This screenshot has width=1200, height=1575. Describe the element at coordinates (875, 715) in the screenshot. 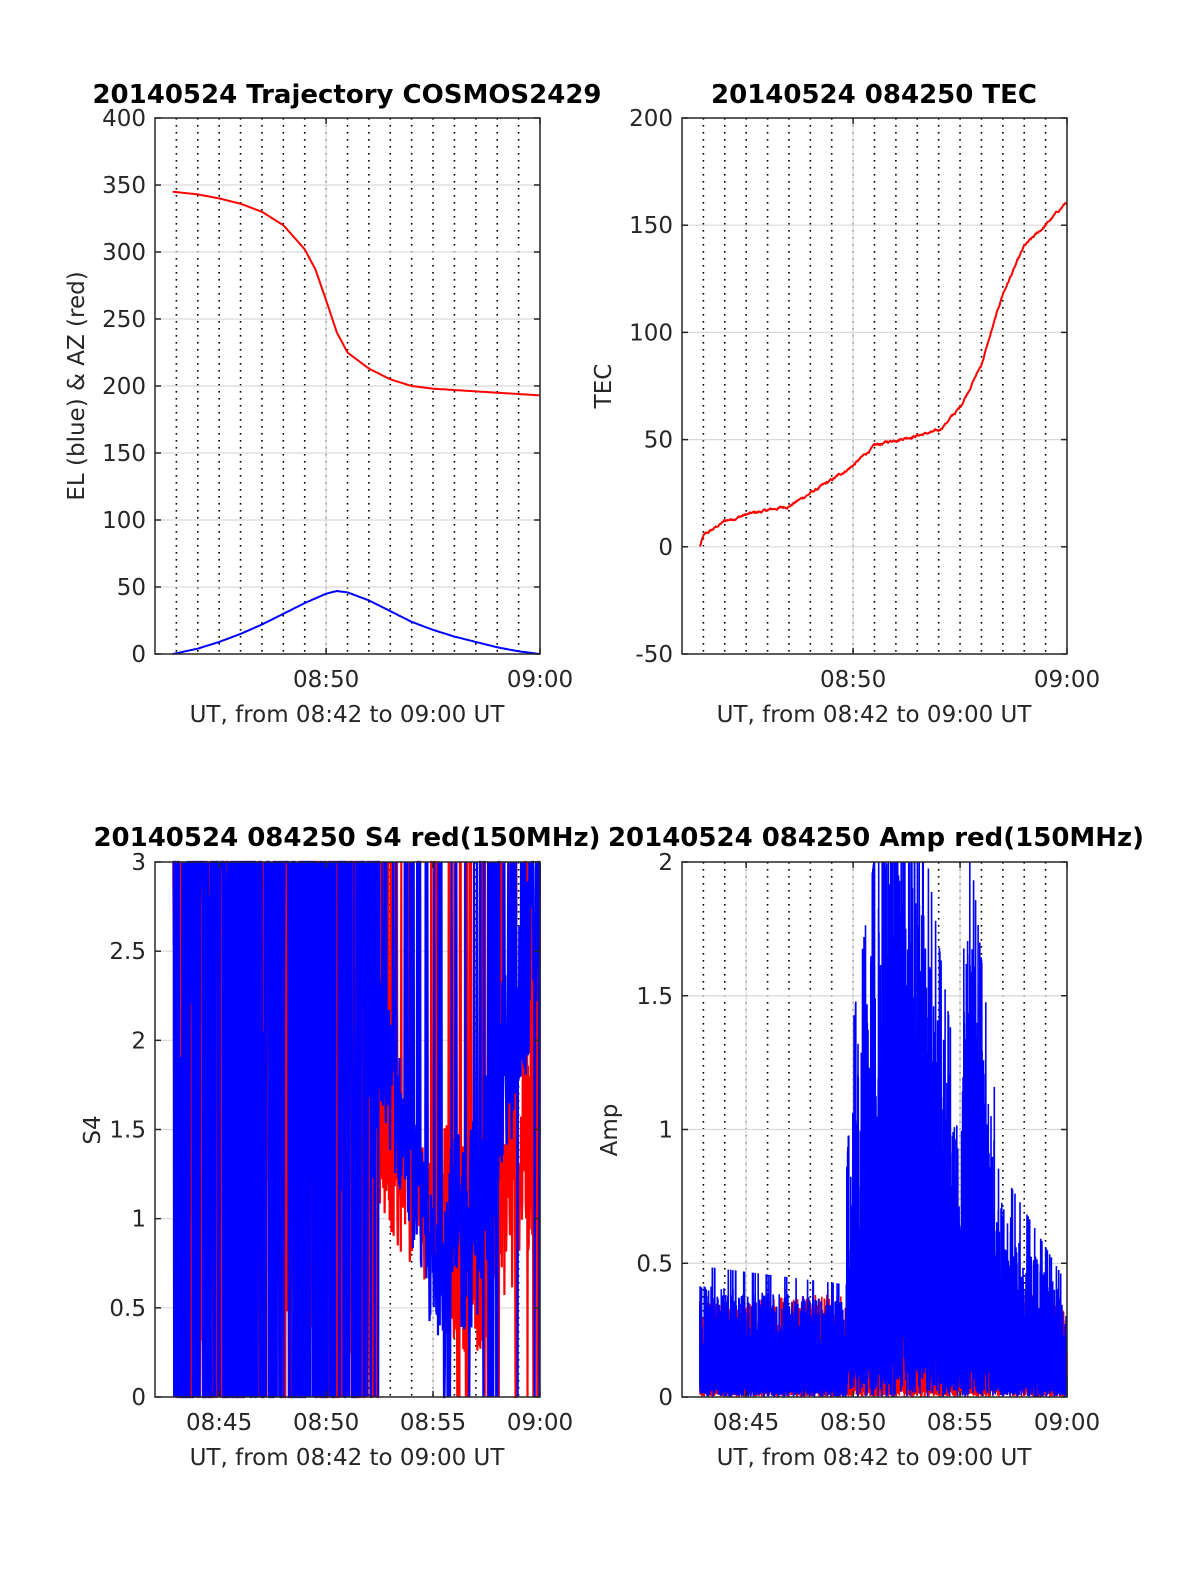

I see `tec-xlabel: UT, from 08:42 to 09:00 UT` at that location.